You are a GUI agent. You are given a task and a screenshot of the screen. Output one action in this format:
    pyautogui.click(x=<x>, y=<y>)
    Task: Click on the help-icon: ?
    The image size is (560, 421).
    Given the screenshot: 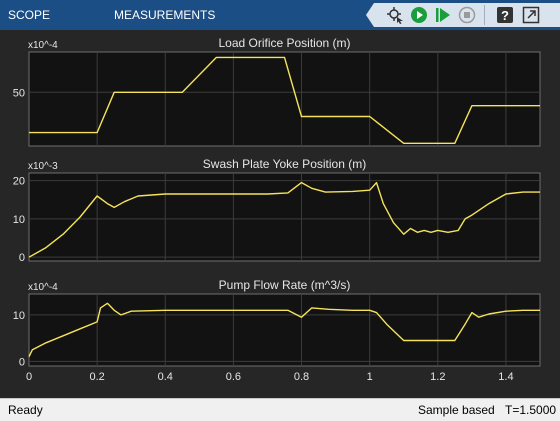 What is the action you would take?
    pyautogui.click(x=505, y=15)
    